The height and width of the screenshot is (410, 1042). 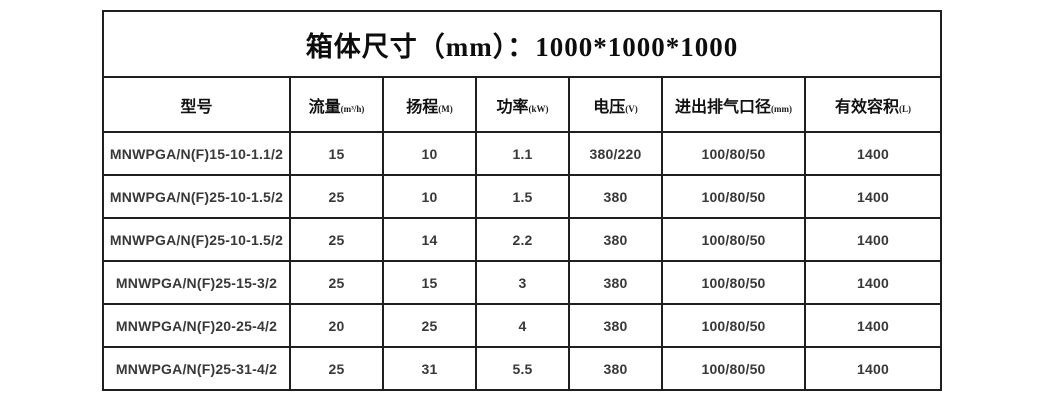 I want to click on column-header-label: 进出排气口径, so click(x=722, y=107).